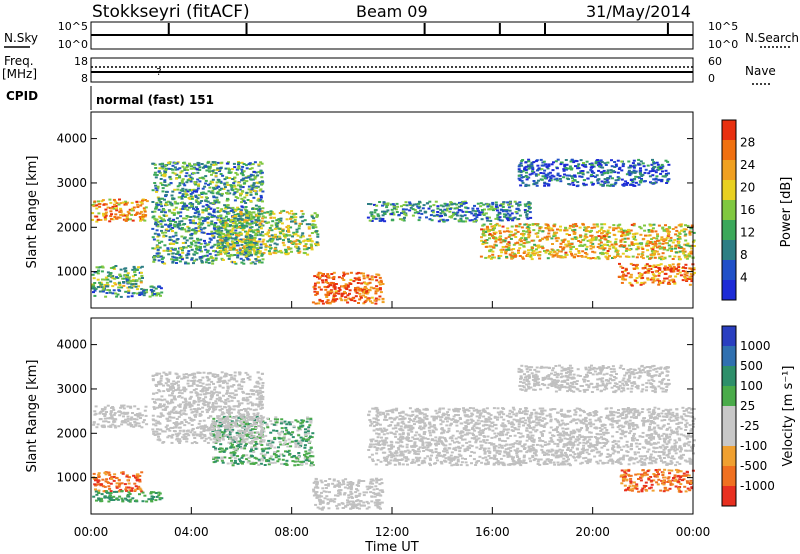  What do you see at coordinates (729, 250) in the screenshot?
I see `colorbar-segment` at bounding box center [729, 250].